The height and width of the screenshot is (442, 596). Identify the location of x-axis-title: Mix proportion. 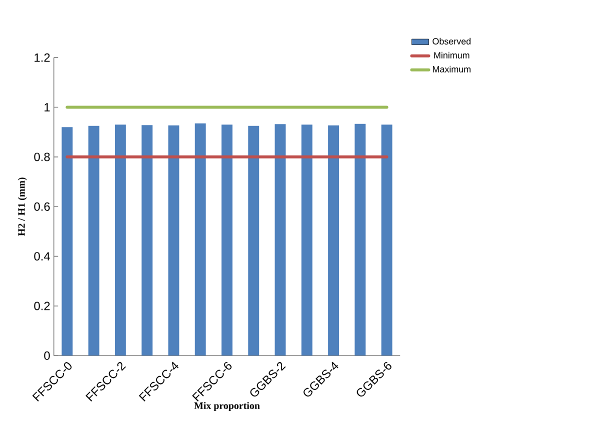
(227, 407).